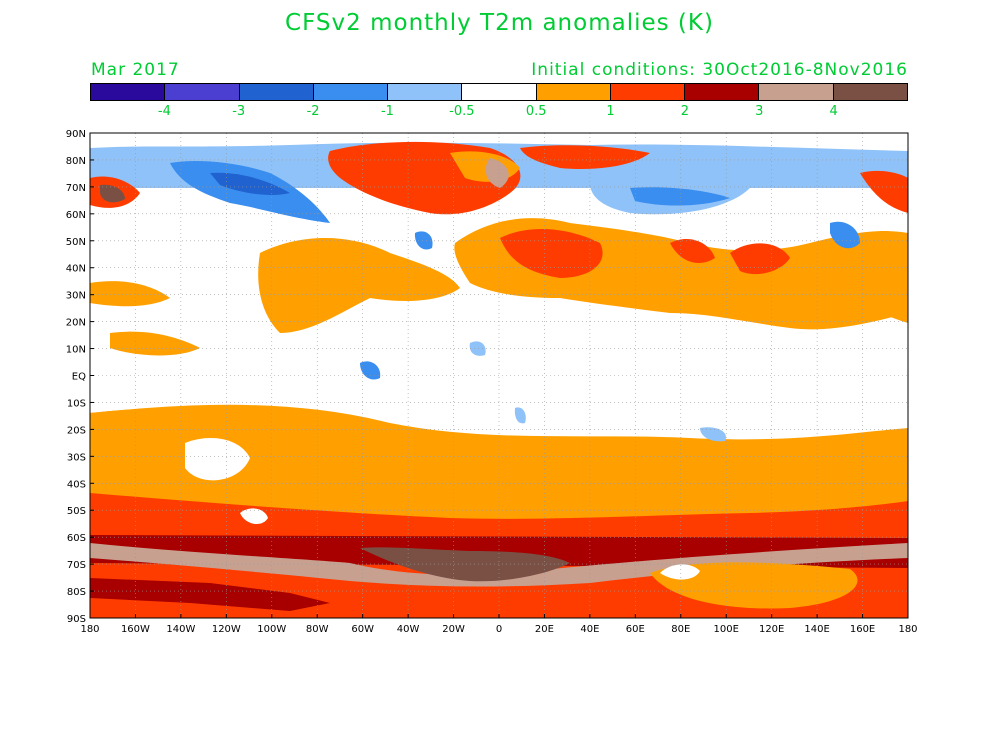 The height and width of the screenshot is (750, 999). Describe the element at coordinates (226, 629) in the screenshot. I see `longitude-label: 120W` at that location.